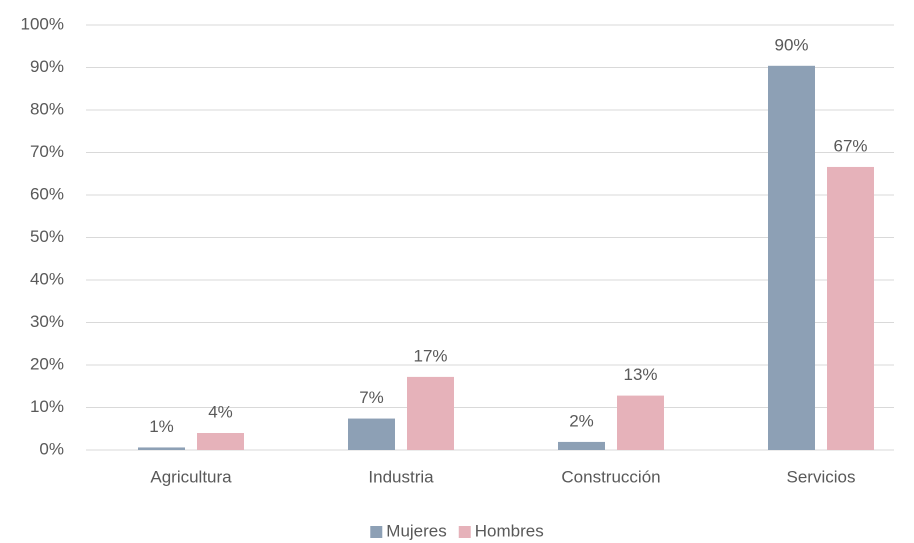 The width and height of the screenshot is (914, 543). I want to click on data-label: 2%, so click(581, 420).